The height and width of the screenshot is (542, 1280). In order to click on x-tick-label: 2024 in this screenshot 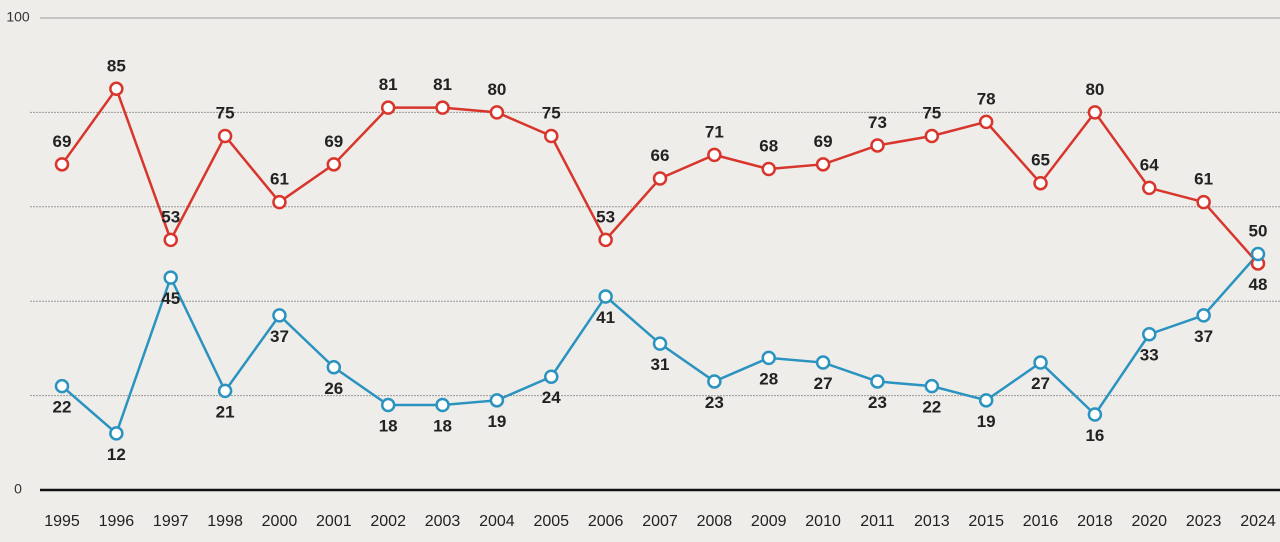, I will do `click(1258, 521)`.